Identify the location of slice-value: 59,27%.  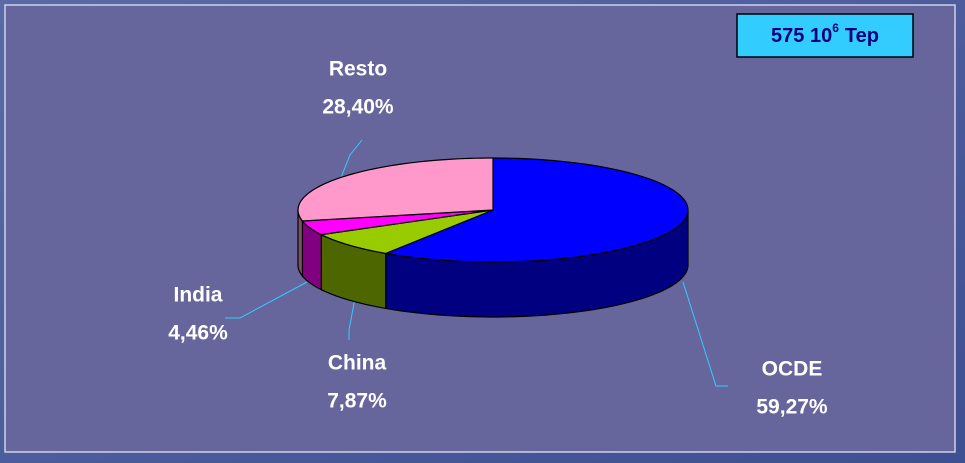
(792, 407).